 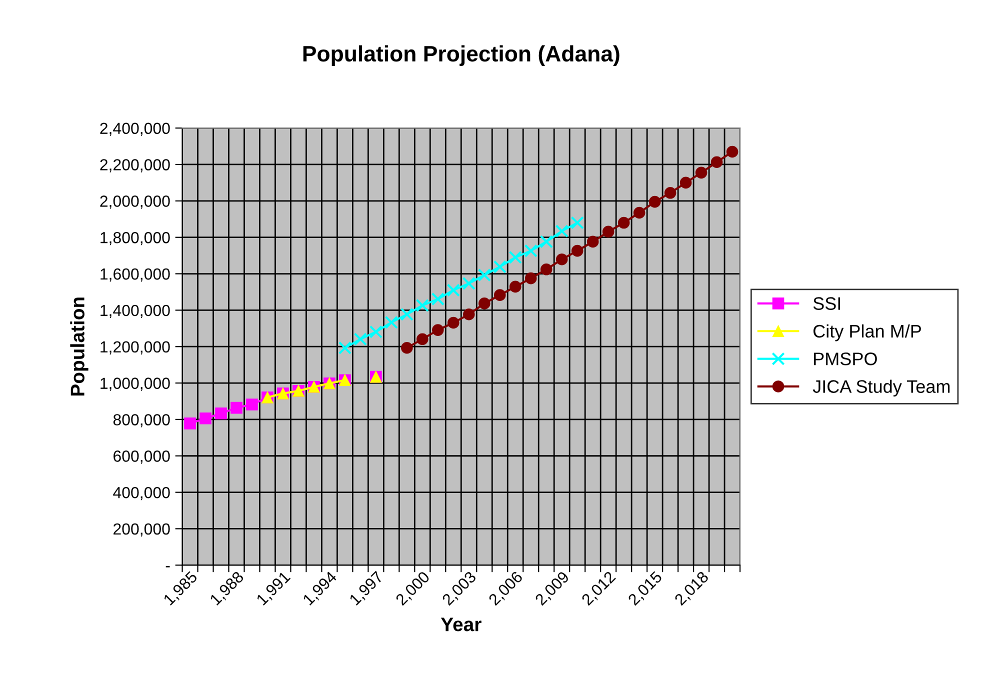 I want to click on y-tick-label: 1,400,000, so click(x=135, y=311).